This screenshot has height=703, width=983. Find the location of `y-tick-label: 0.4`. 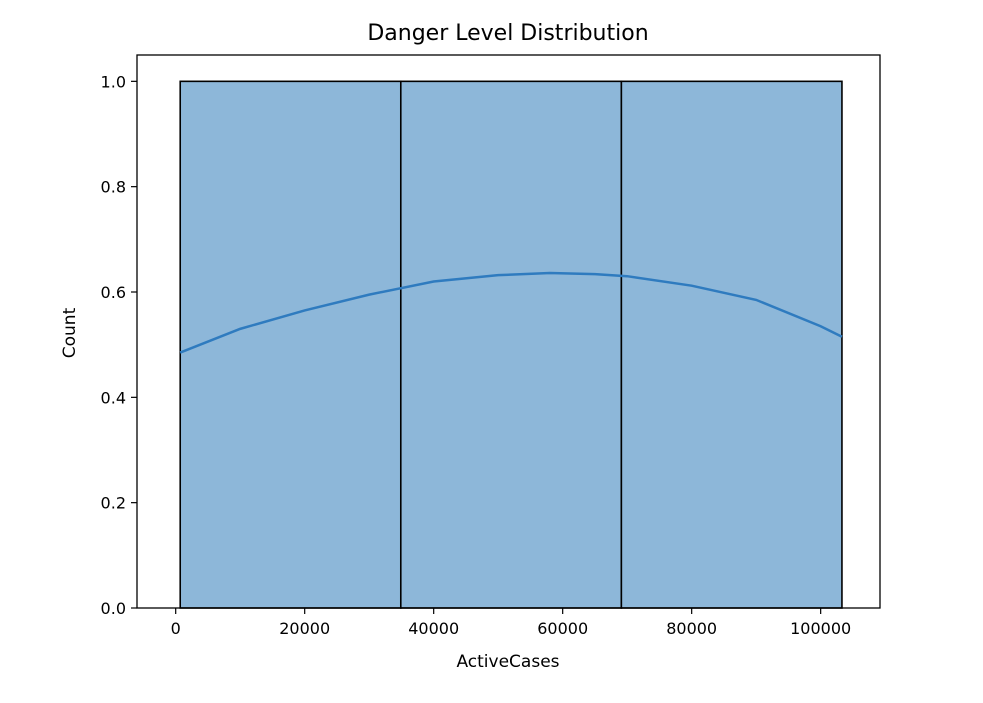

y-tick-label: 0.4 is located at coordinates (113, 397).